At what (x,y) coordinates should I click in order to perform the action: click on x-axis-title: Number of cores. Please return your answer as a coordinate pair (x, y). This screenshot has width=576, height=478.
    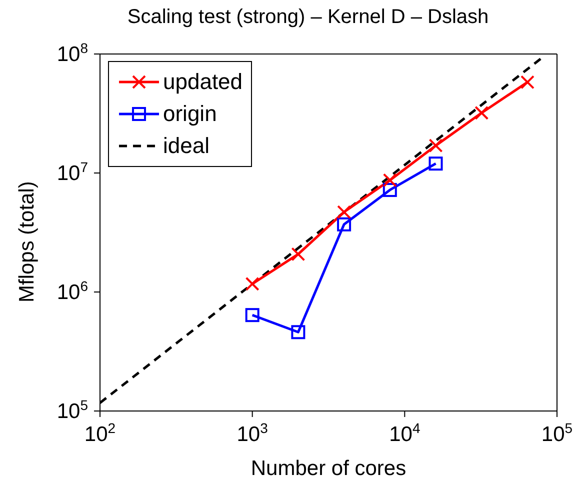
    Looking at the image, I should click on (328, 467).